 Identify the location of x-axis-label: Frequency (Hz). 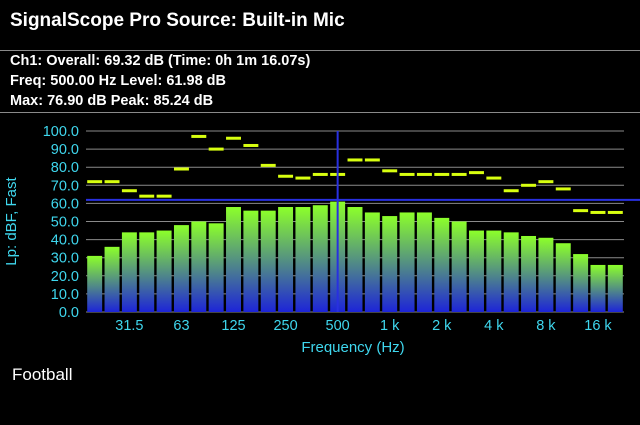
(352, 347).